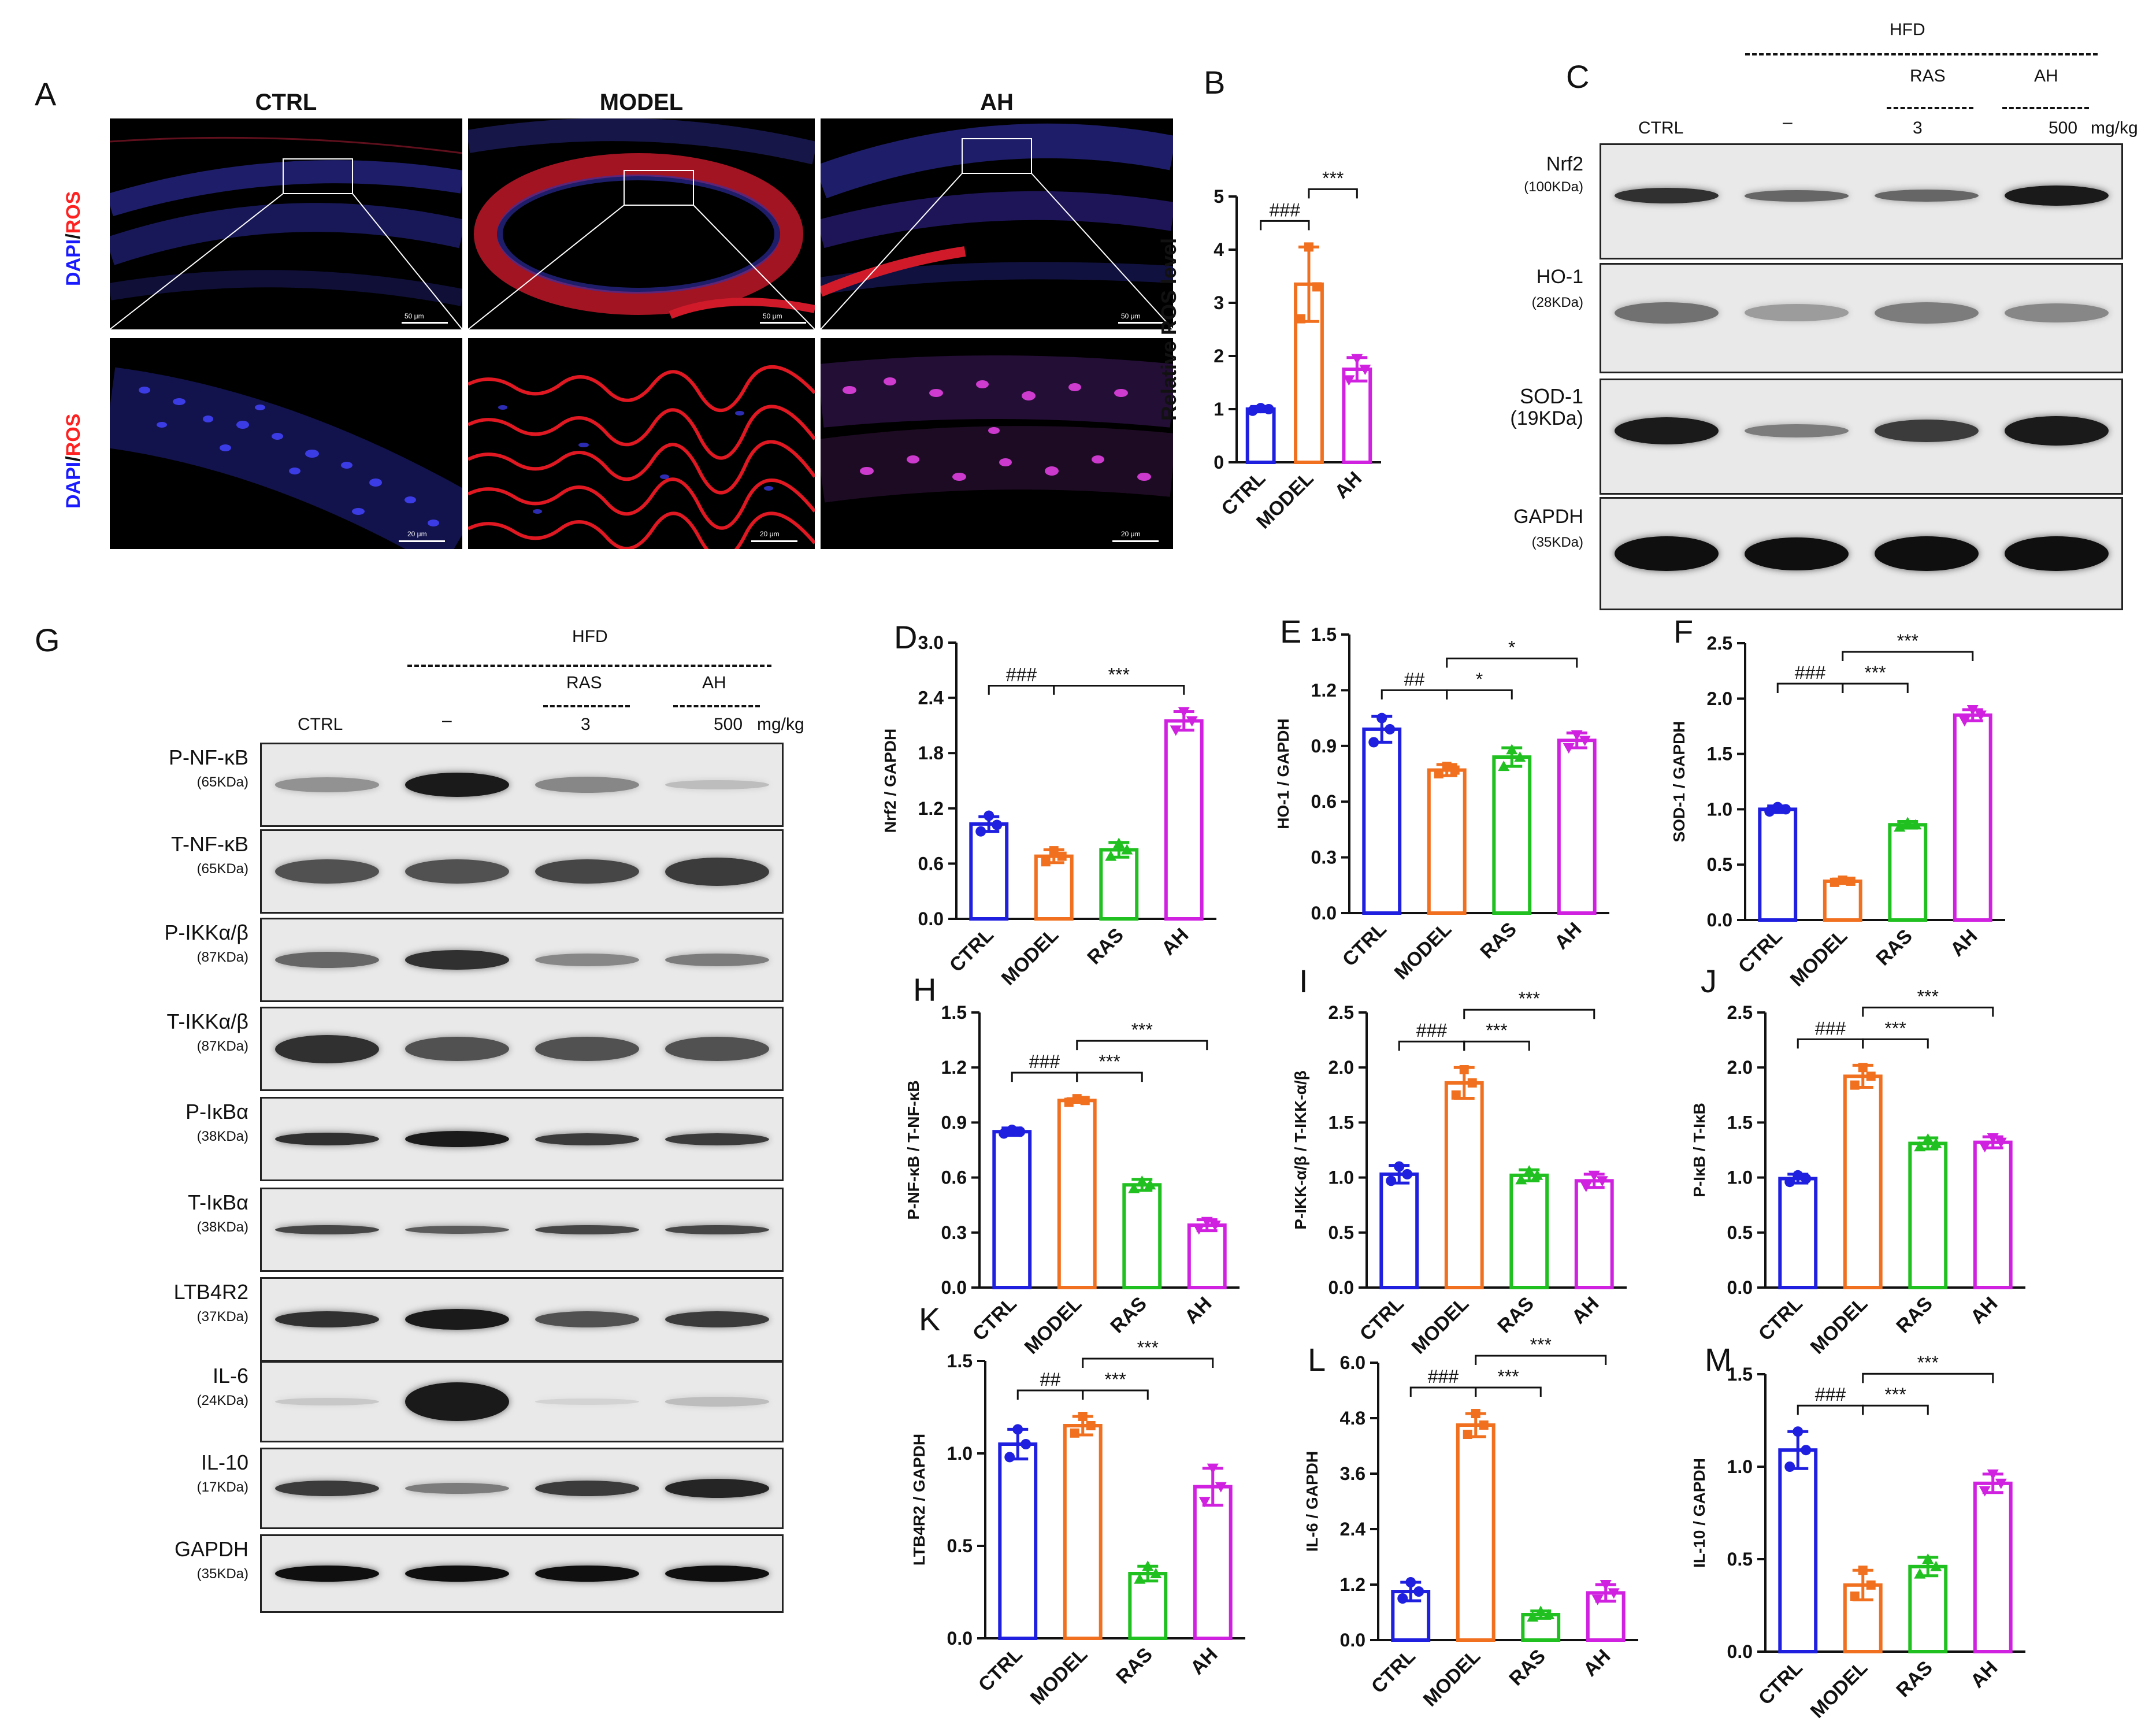 The width and height of the screenshot is (2156, 1736). What do you see at coordinates (1324, 913) in the screenshot?
I see `y-tick-label: 0.0` at bounding box center [1324, 913].